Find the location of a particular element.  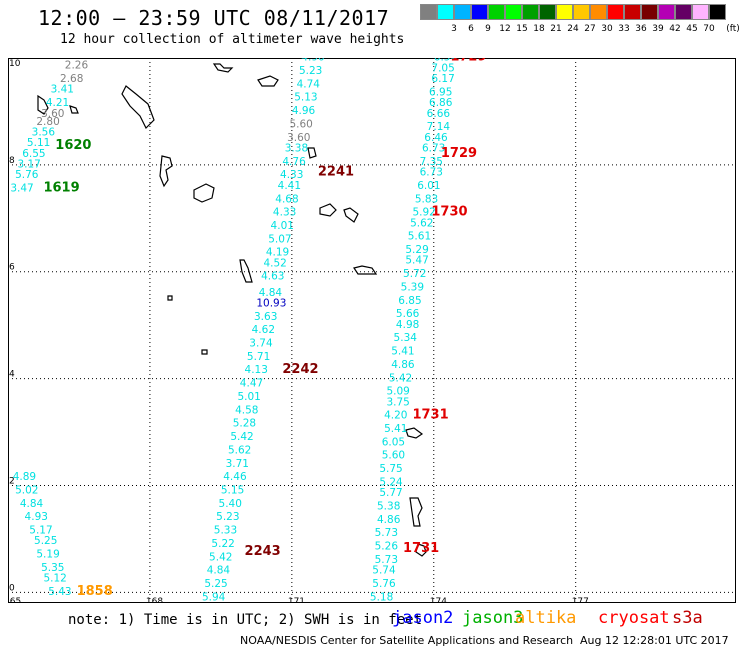

swh-value: 6.55 is located at coordinates (33, 154).